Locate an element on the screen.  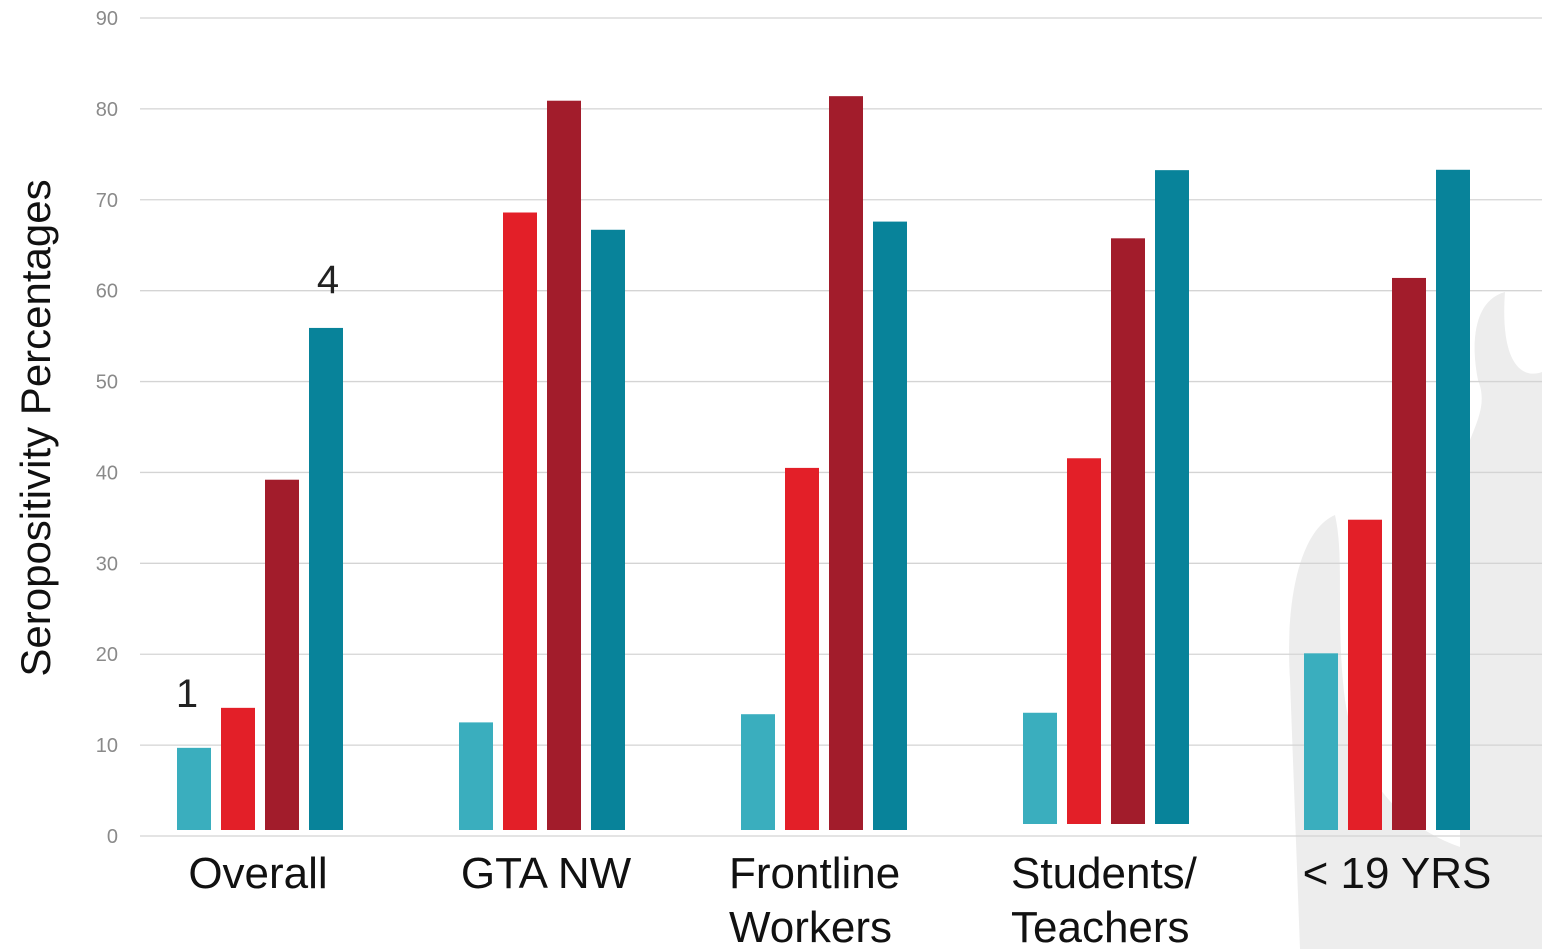
y-tick-label: 80 is located at coordinates (107, 110).